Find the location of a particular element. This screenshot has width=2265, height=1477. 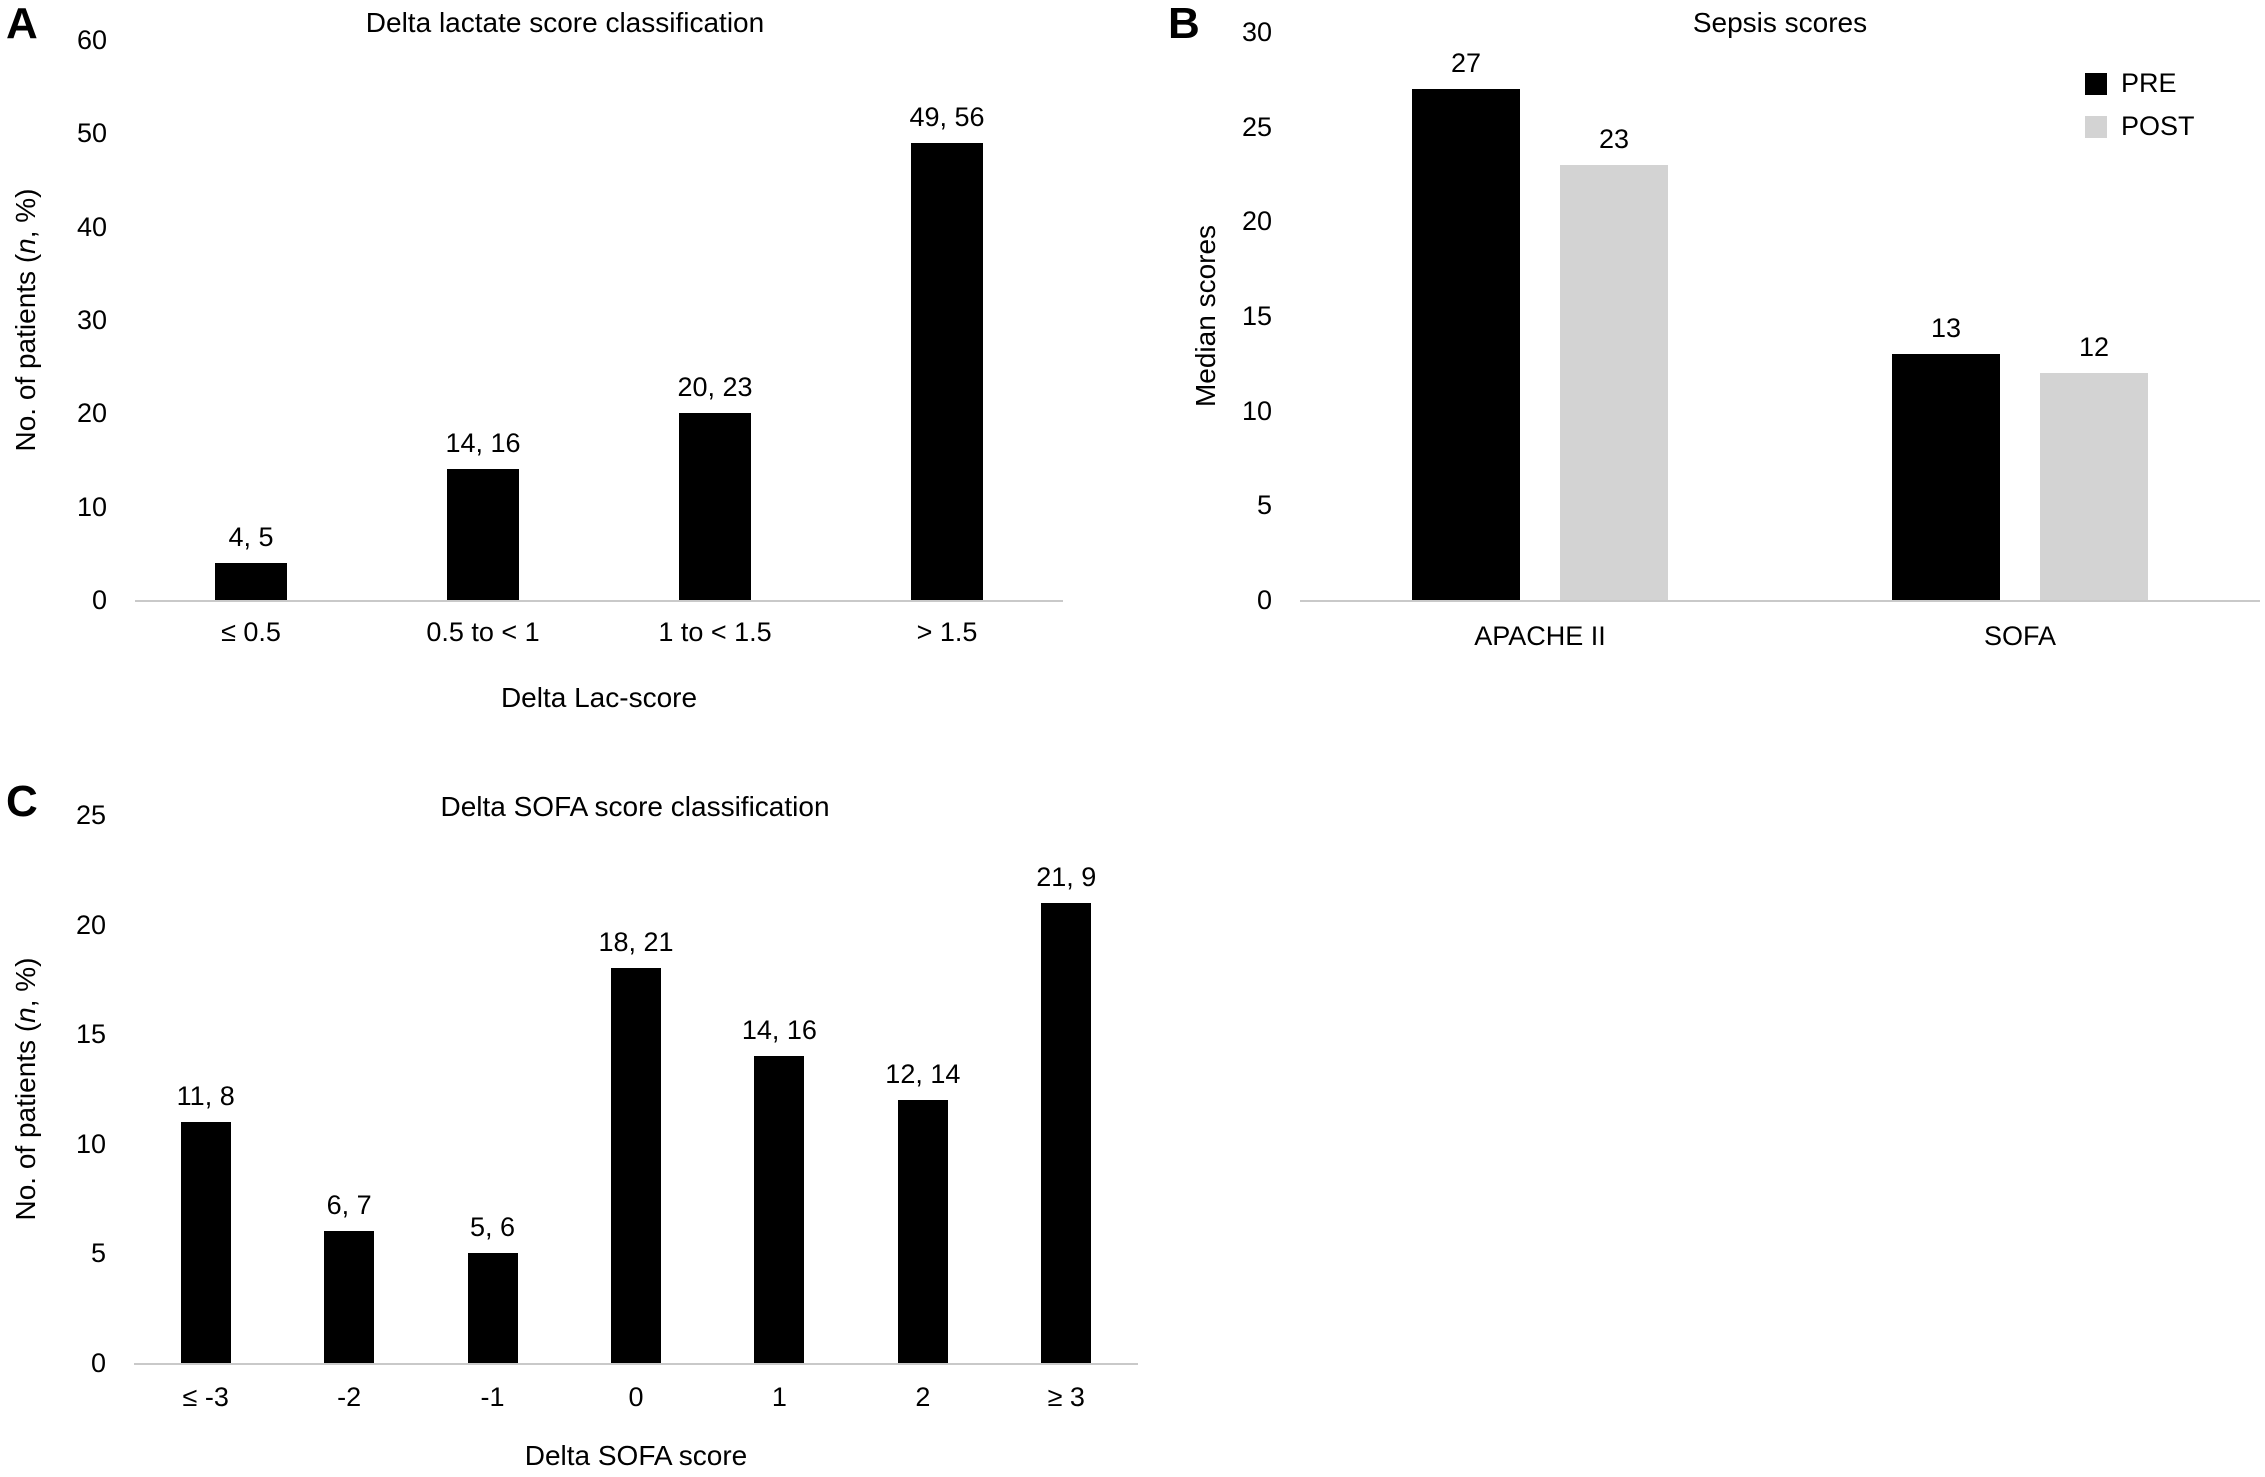

legend-item-post: POST is located at coordinates (2140, 126).